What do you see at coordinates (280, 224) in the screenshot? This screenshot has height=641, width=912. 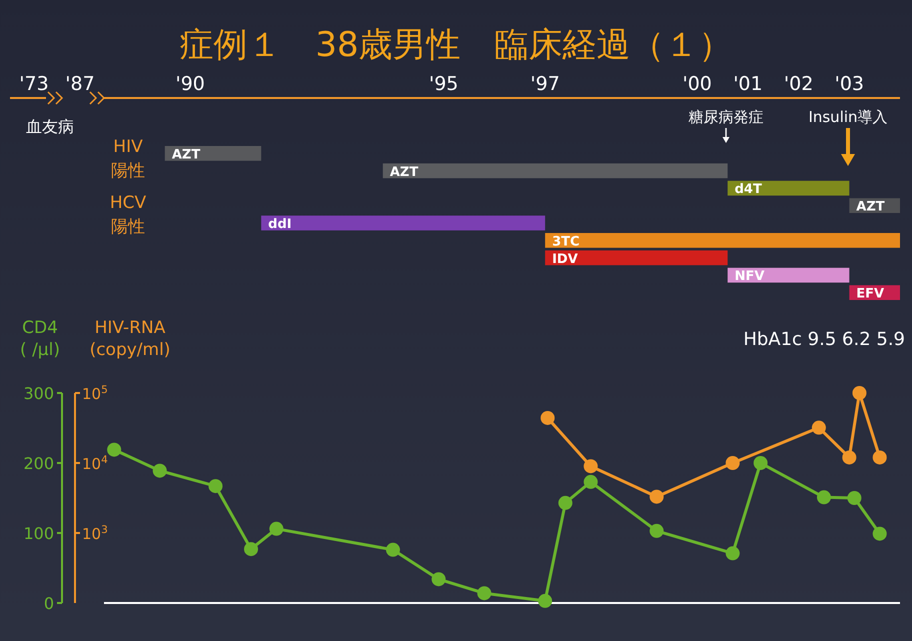 I see `annotation: ddI` at bounding box center [280, 224].